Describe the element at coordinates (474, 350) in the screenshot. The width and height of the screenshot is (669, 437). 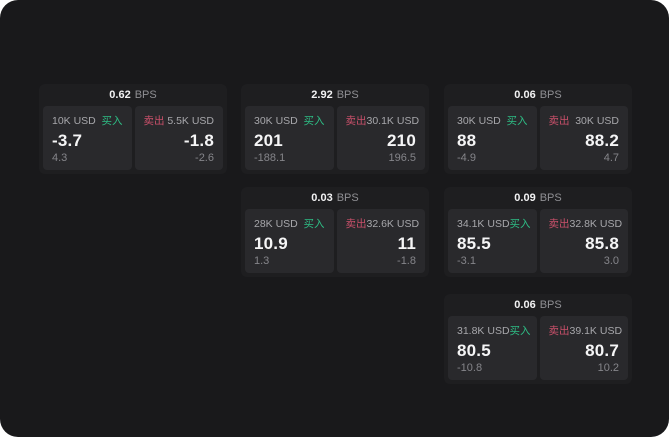
I see `buy-price: 80.5` at that location.